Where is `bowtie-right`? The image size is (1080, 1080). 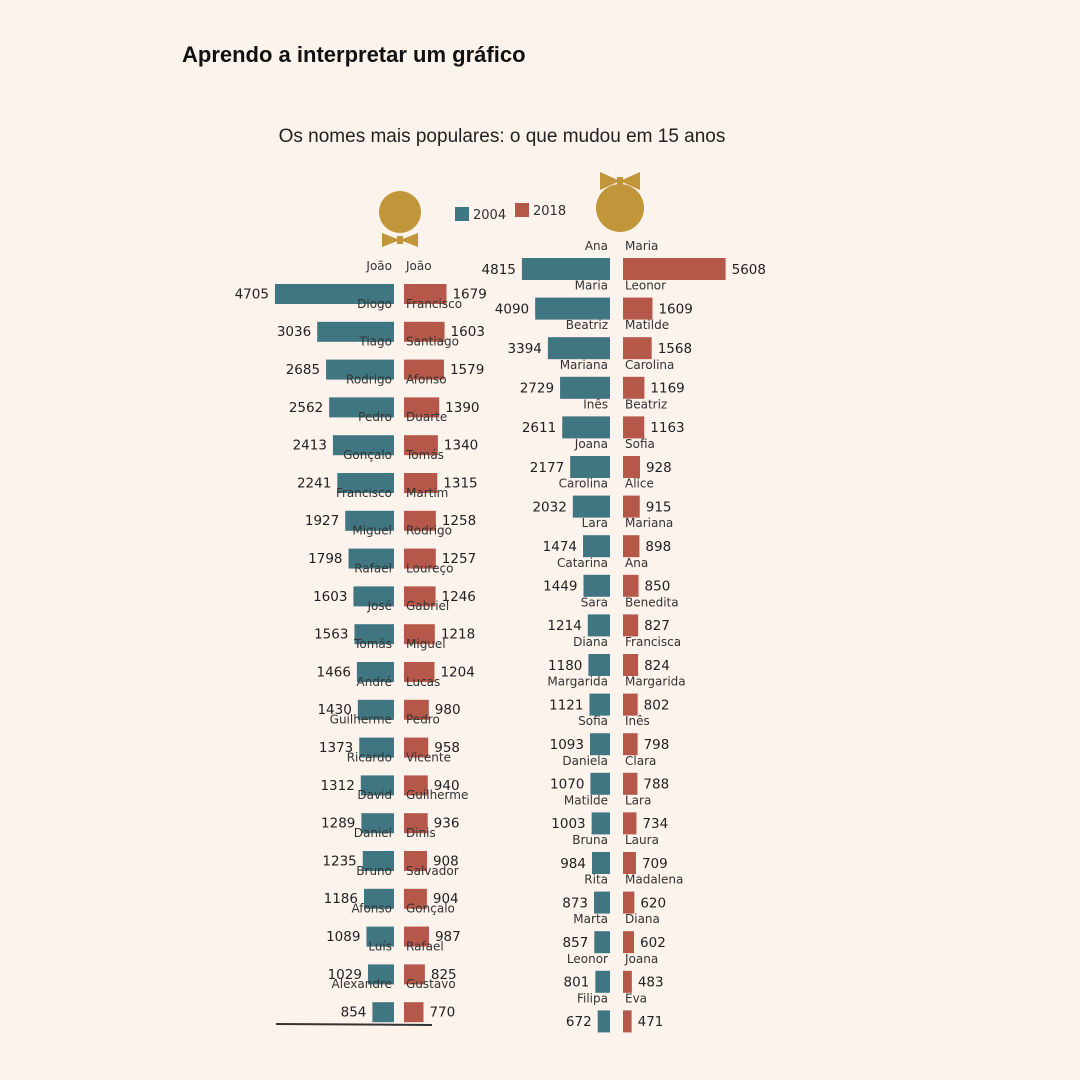 bowtie-right is located at coordinates (409, 240).